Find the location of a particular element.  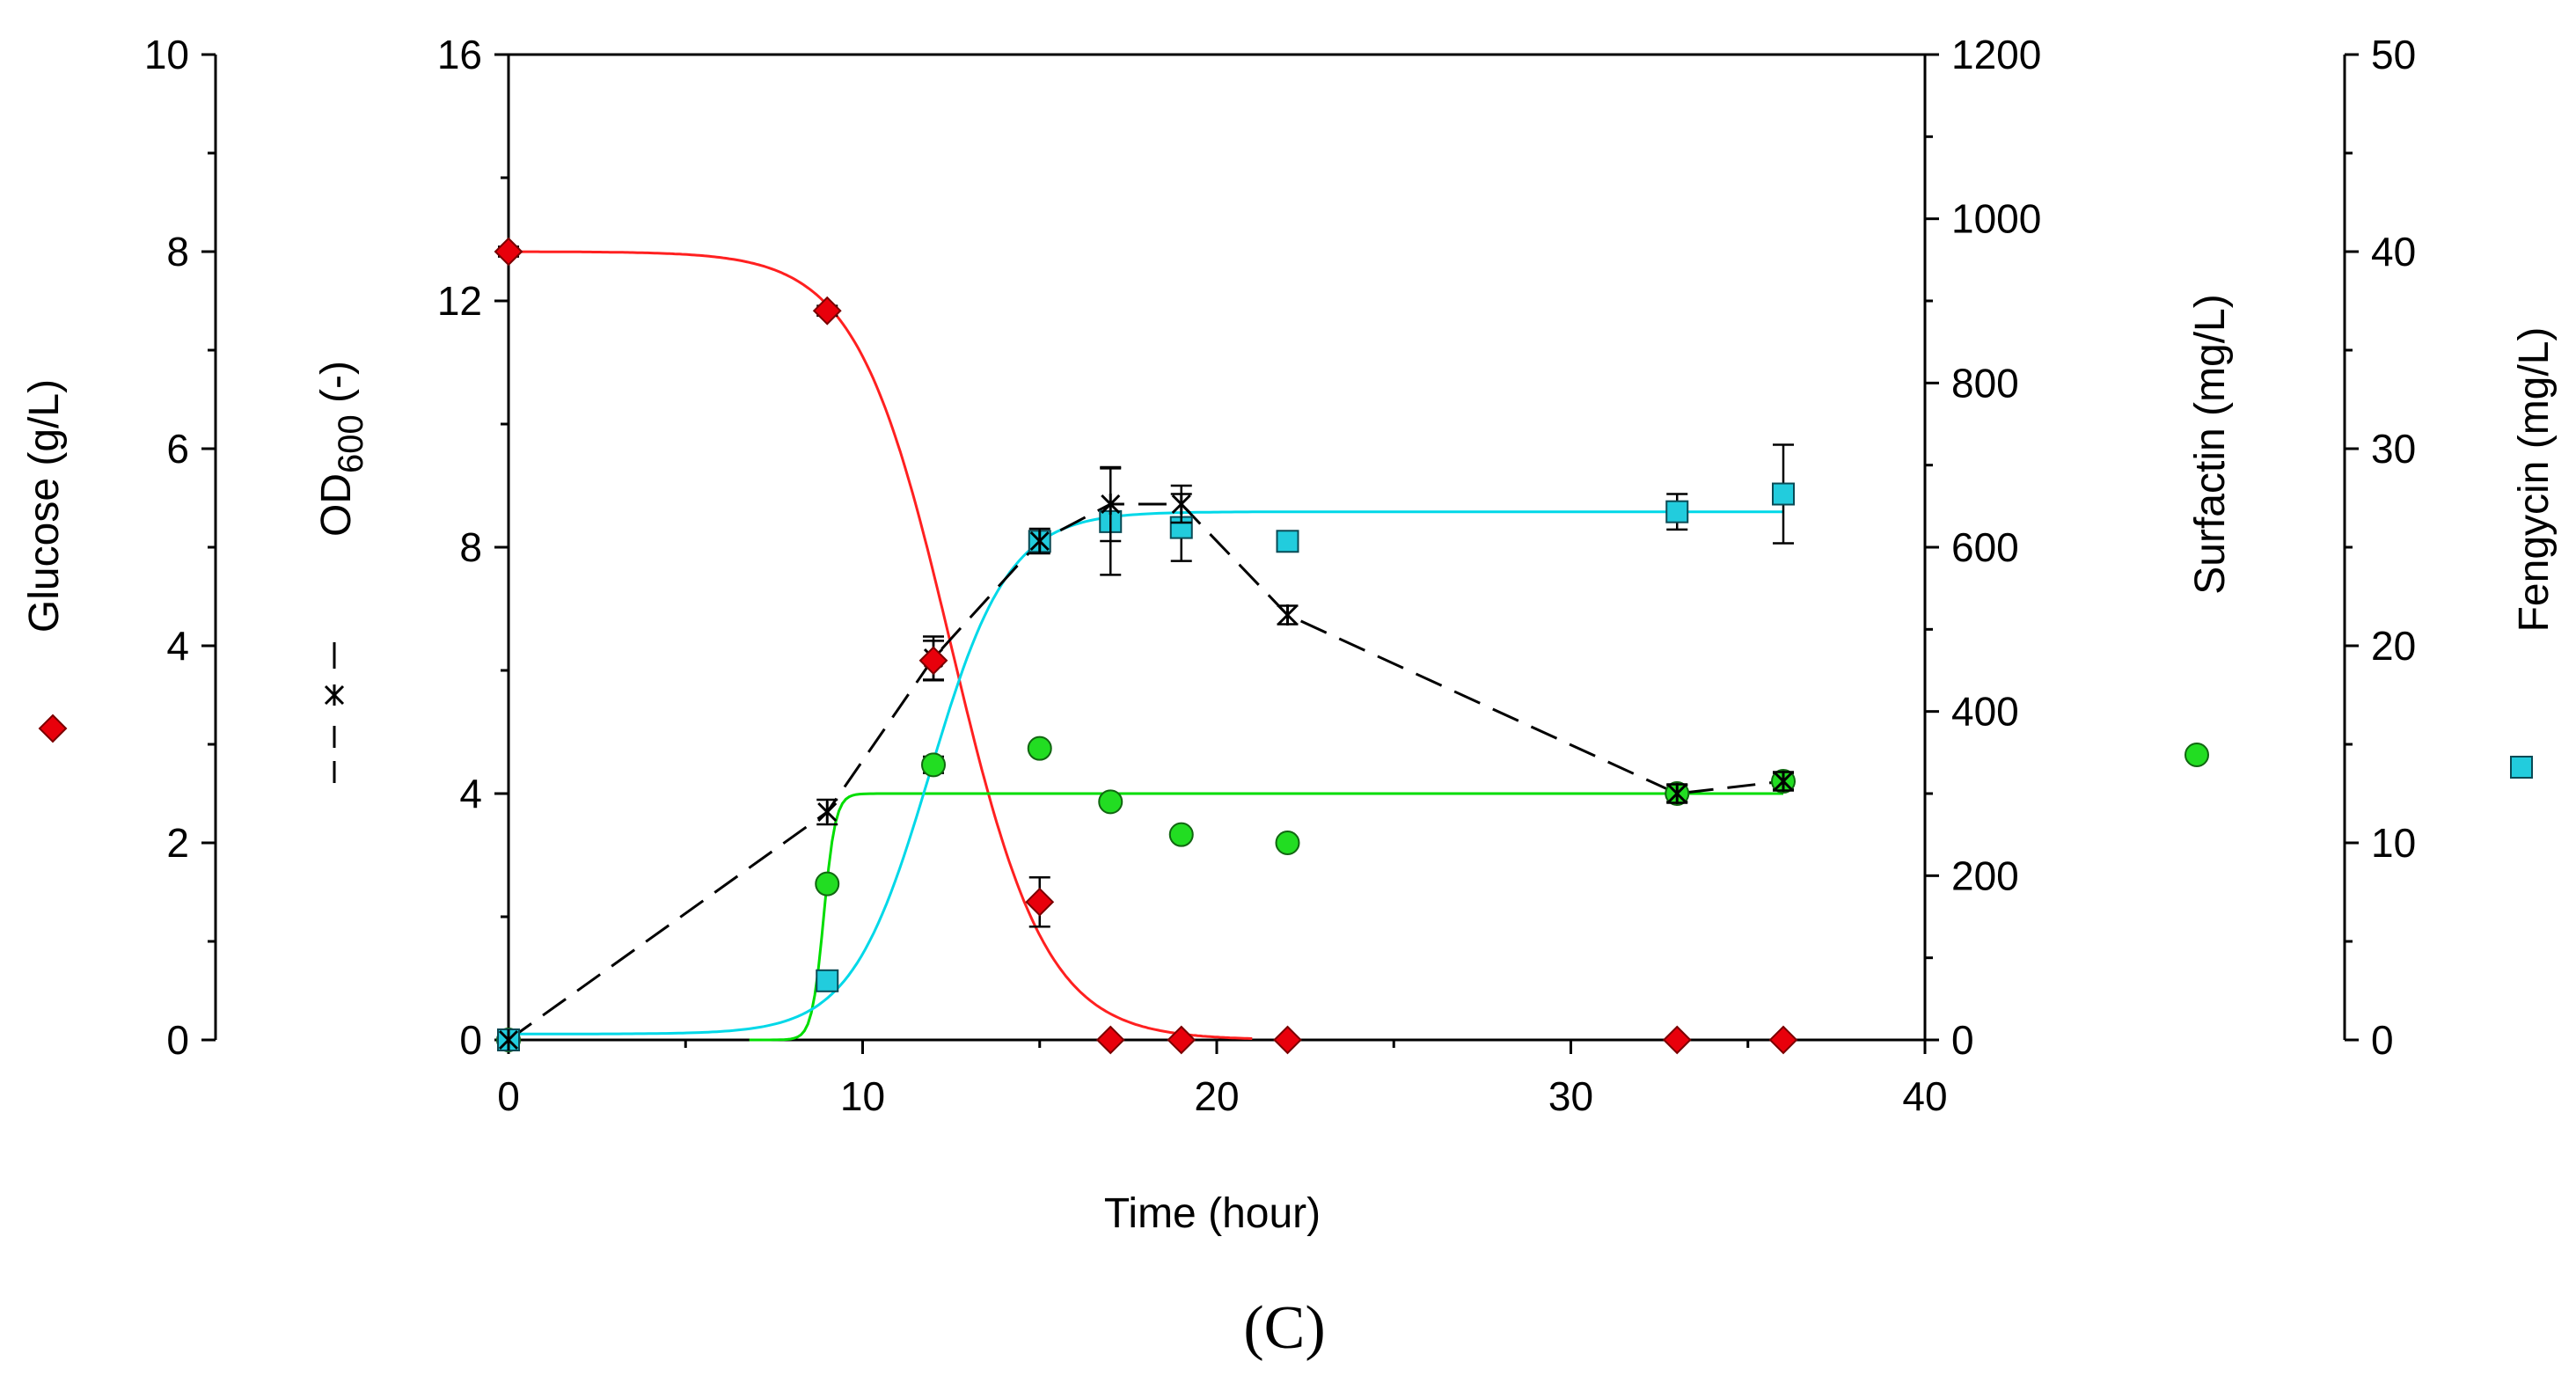

surfactin-tick-label: 0 is located at coordinates (1962, 1040).